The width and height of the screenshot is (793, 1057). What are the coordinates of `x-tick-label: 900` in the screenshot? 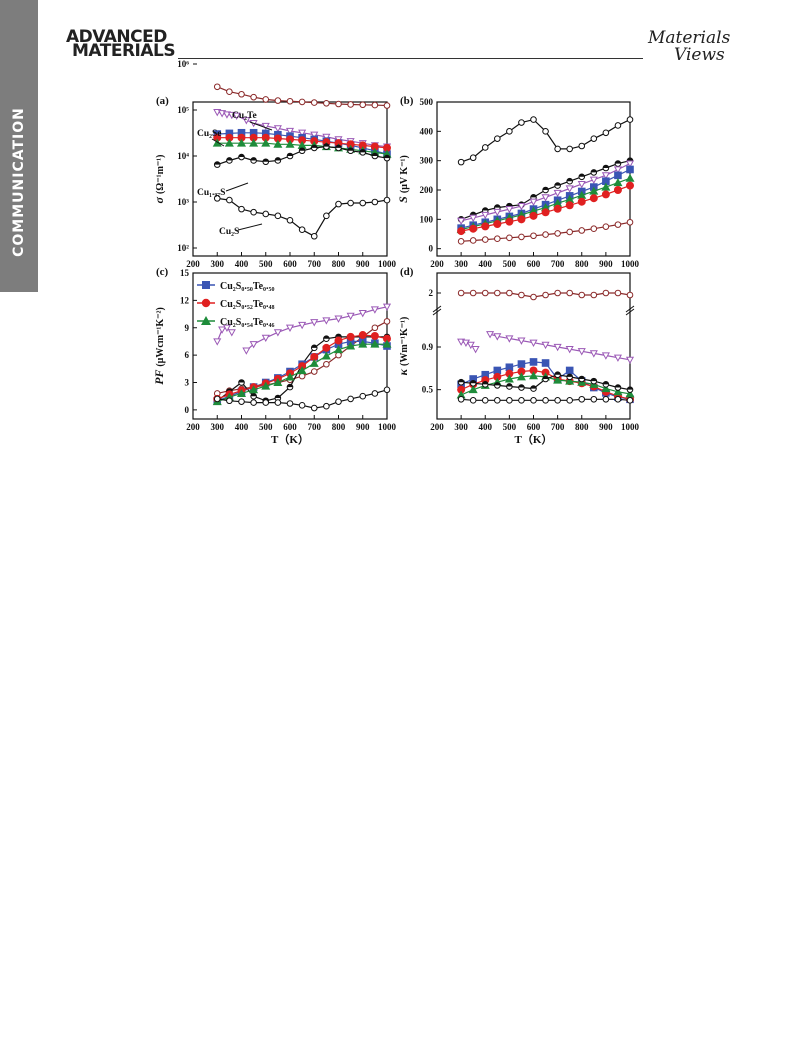 It's located at (606, 264).